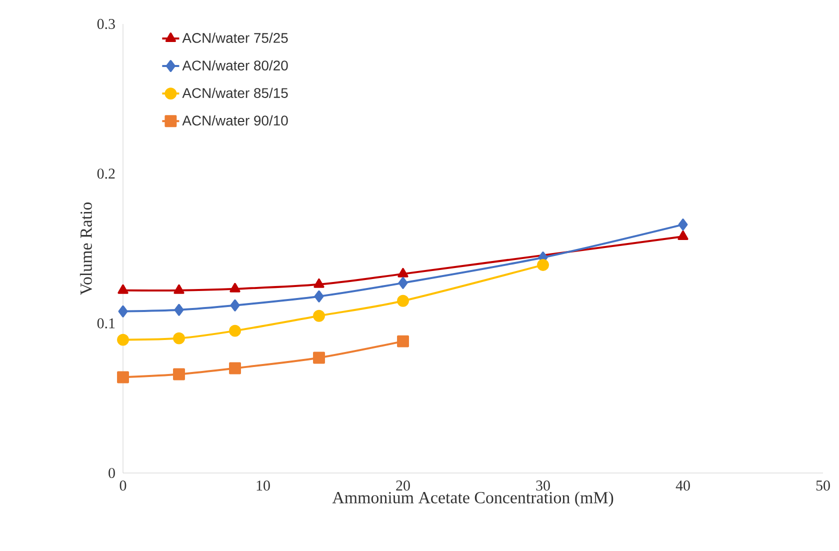 This screenshot has height=551, width=839. I want to click on legend-label: ACN/water 85/15, so click(235, 93).